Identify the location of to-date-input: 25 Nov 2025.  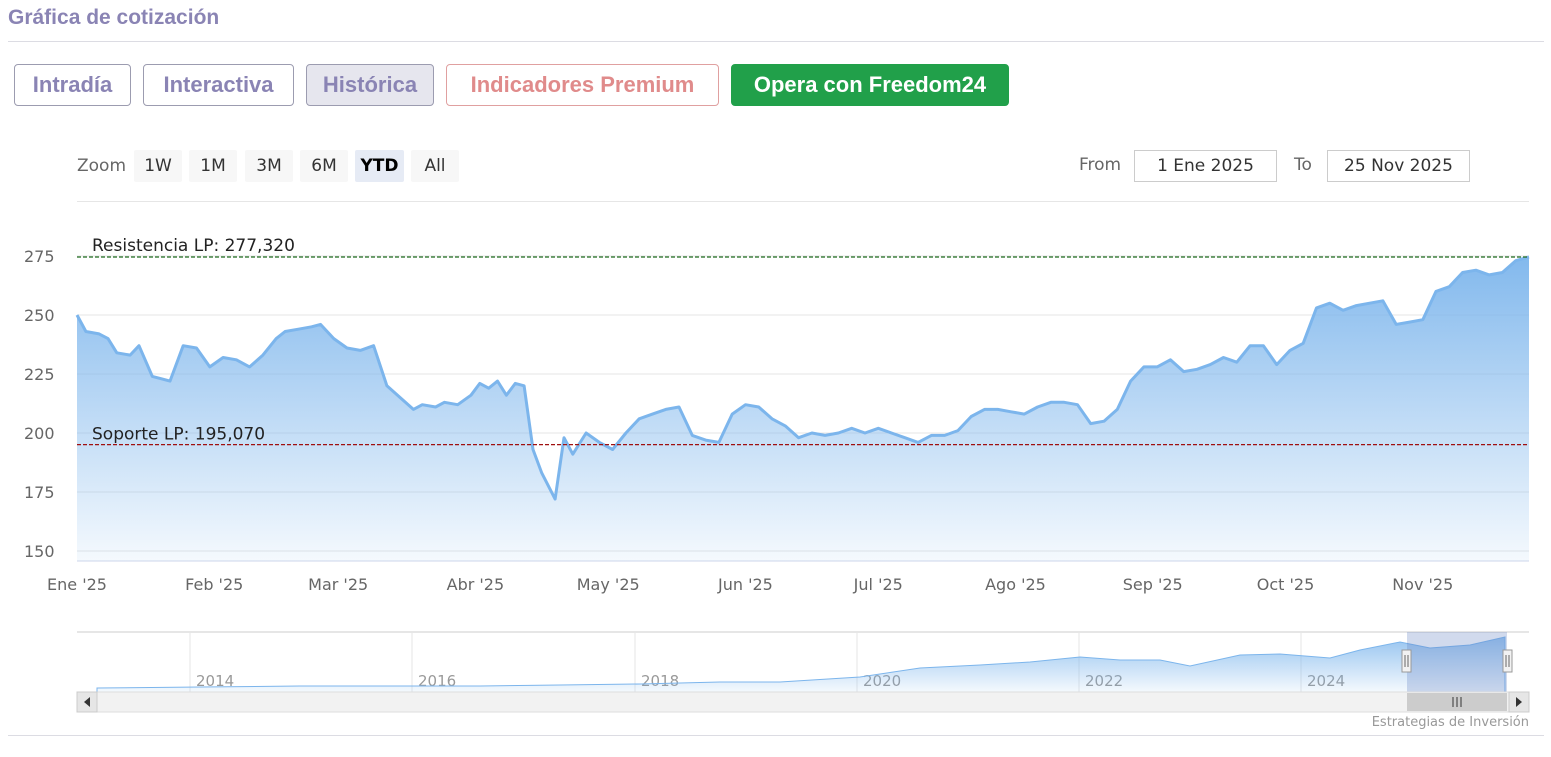
(1398, 166).